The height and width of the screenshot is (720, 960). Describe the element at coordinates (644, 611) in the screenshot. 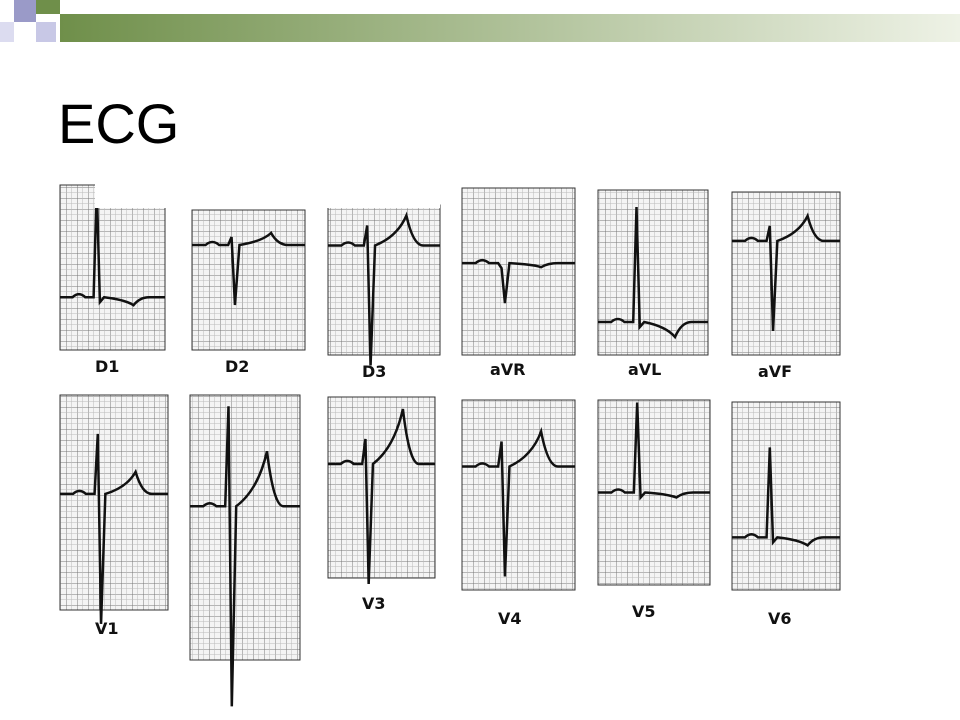

I see `lead-label: V5` at that location.